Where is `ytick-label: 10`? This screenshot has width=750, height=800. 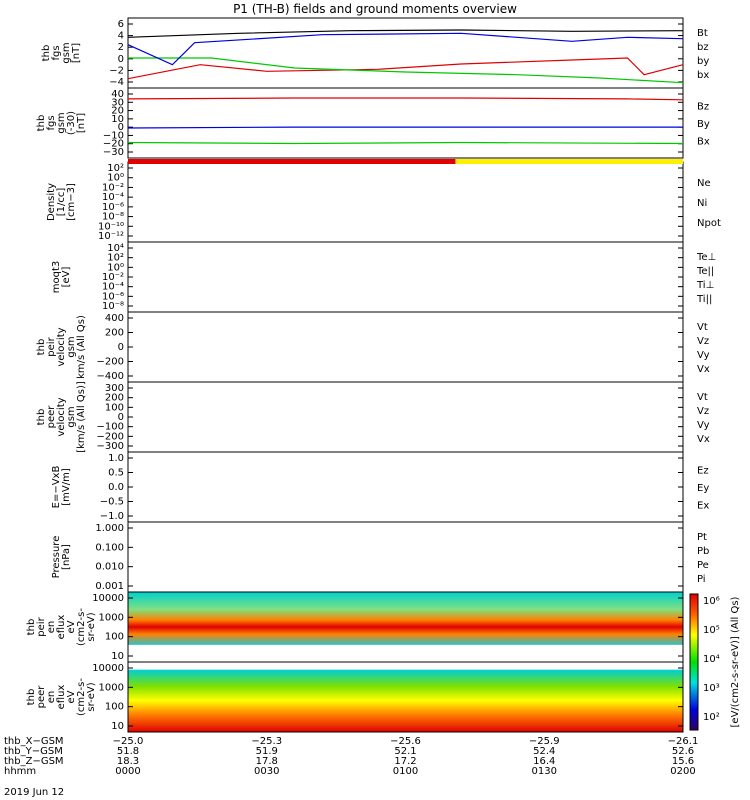 ytick-label: 10 is located at coordinates (117, 726).